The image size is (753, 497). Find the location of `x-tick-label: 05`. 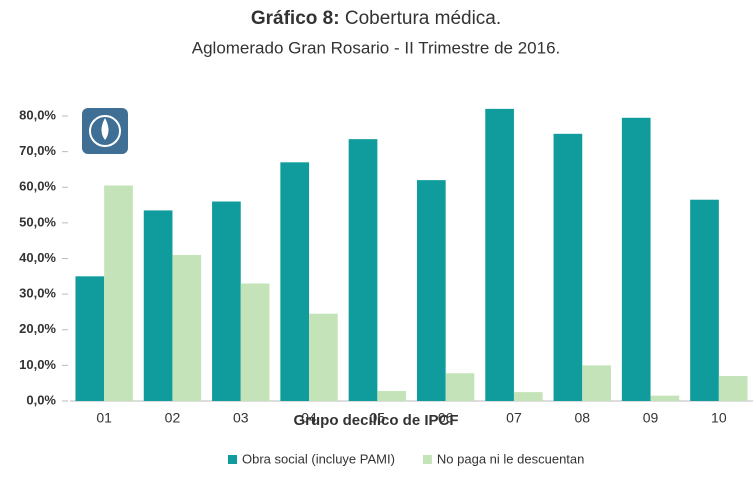

x-tick-label: 05 is located at coordinates (378, 418).